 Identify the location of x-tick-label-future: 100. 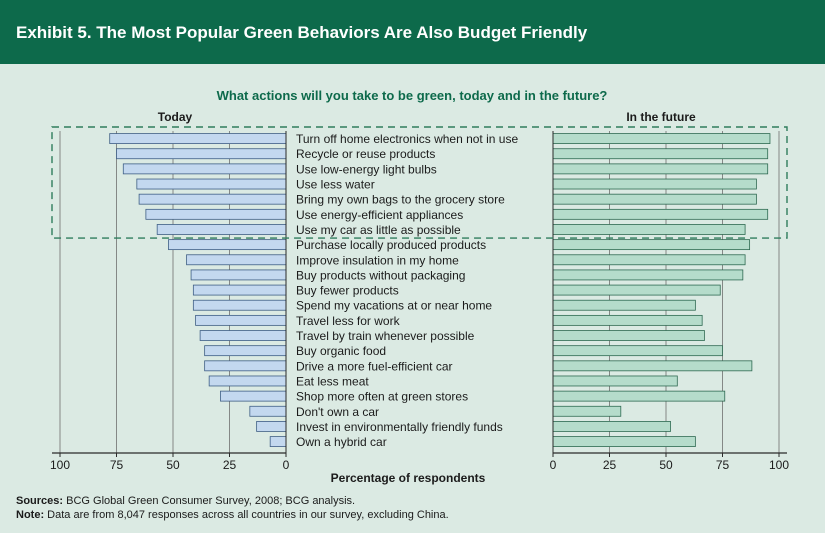
(779, 465).